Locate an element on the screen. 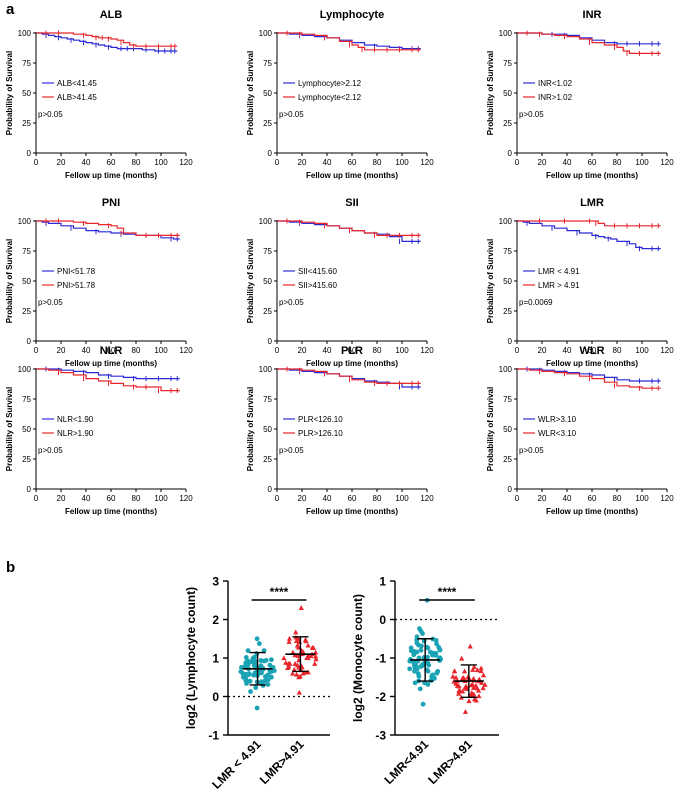 The width and height of the screenshot is (685, 798). chart-title: NLR is located at coordinates (111, 351).